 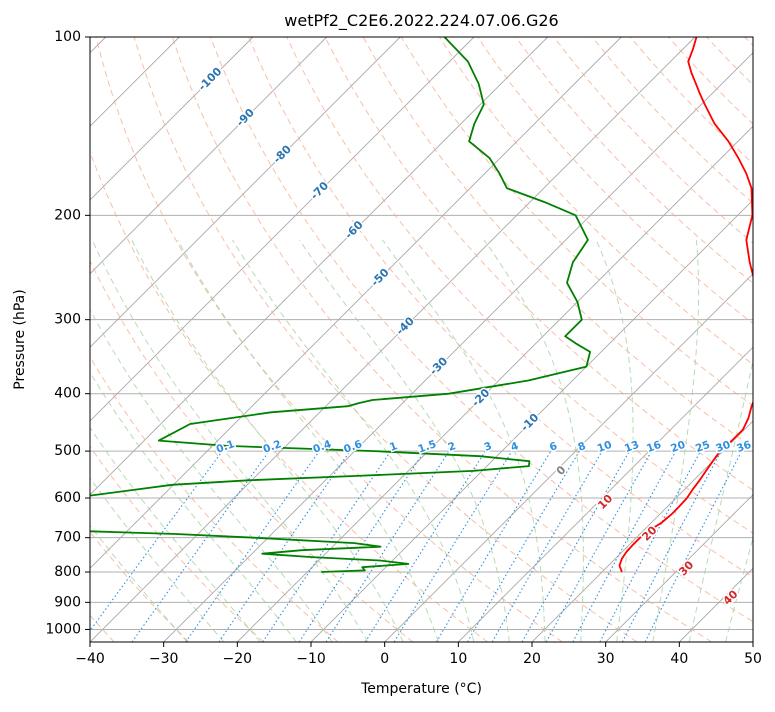 I want to click on y-tick-label: 1000, so click(x=63, y=629).